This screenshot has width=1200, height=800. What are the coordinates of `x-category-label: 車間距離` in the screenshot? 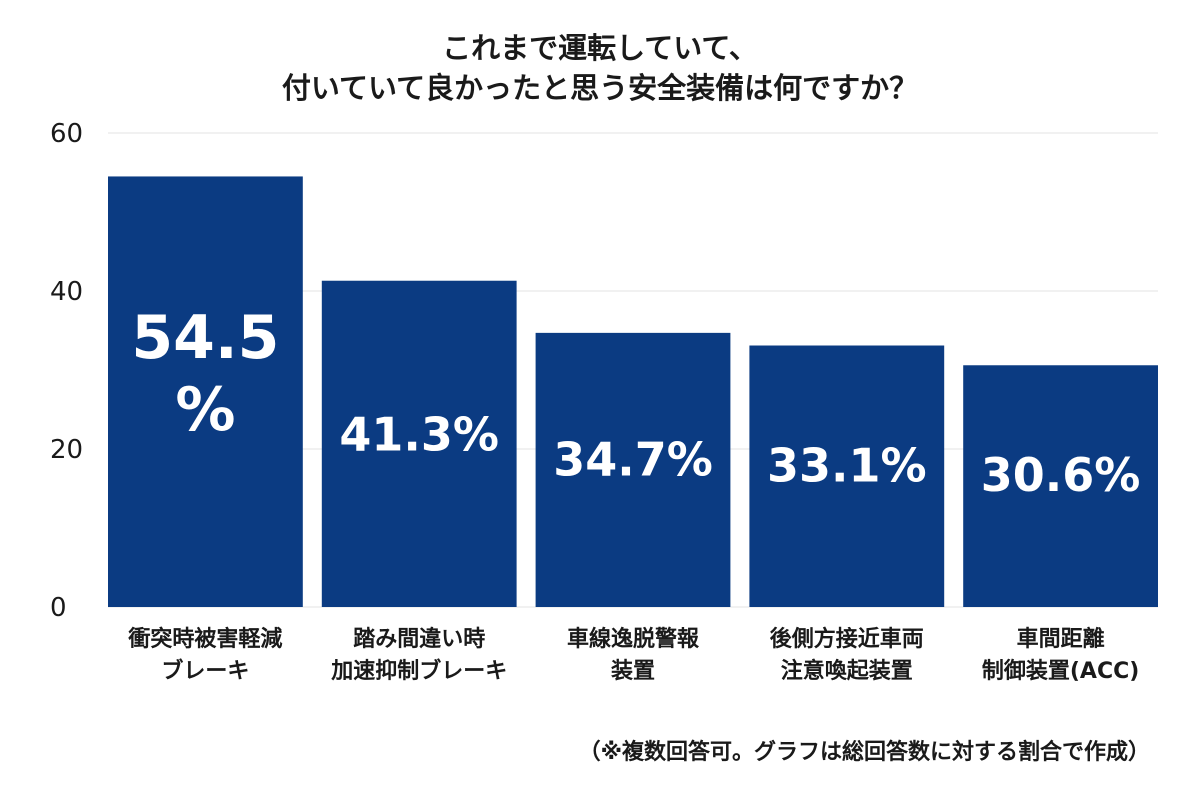 It's located at (1061, 639).